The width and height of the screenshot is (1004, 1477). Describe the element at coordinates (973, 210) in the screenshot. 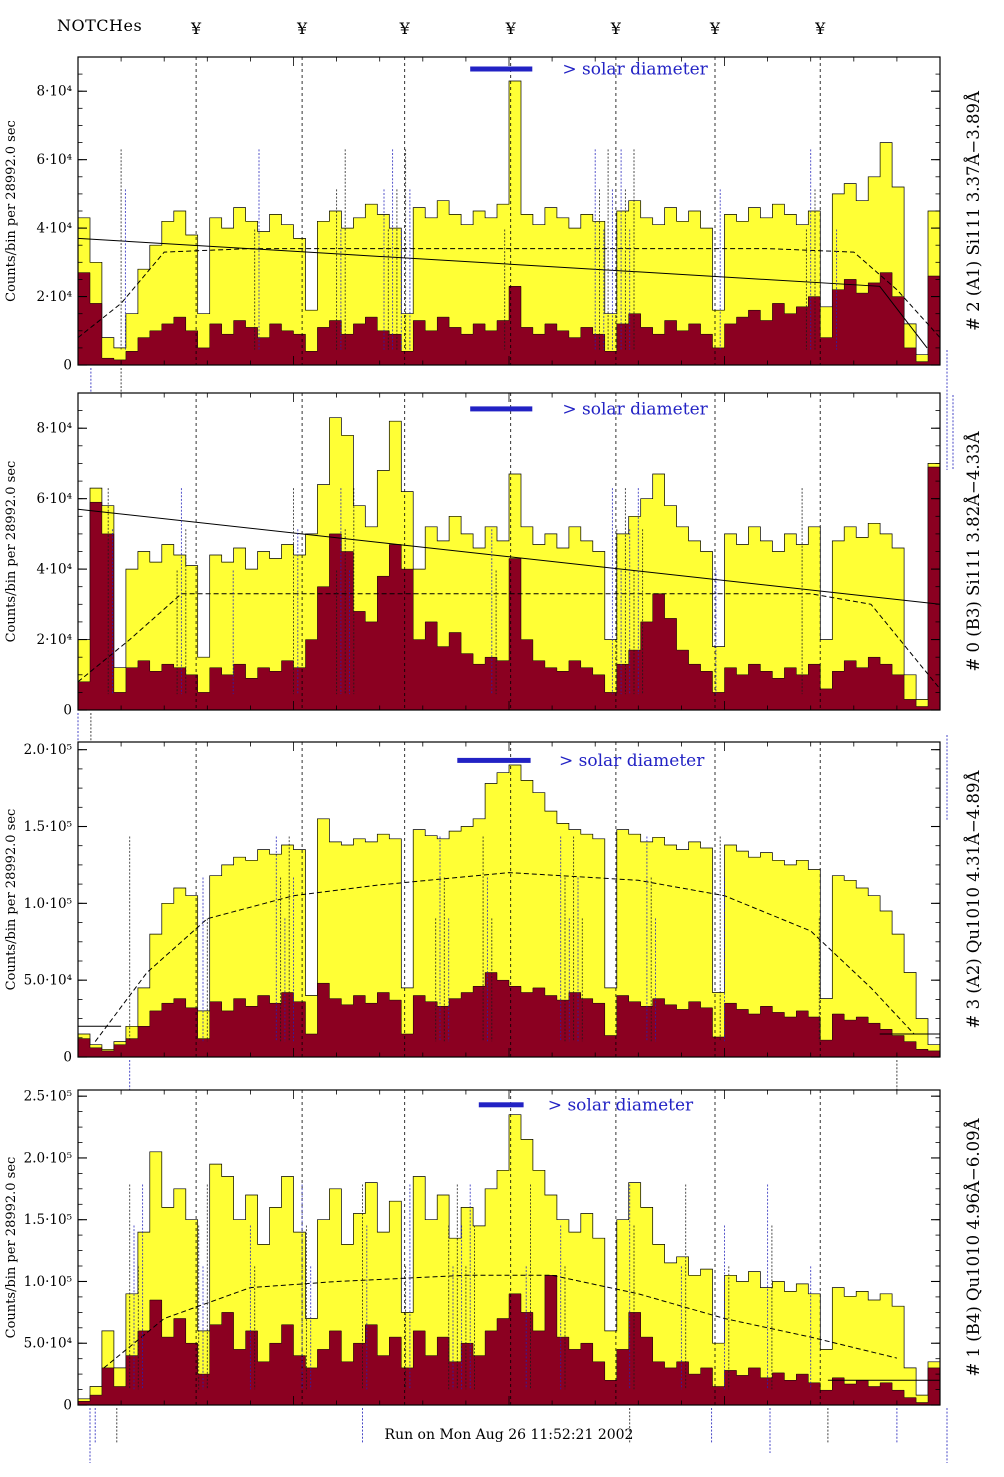

I see `panel-right-label: # 2 (A1) Si111 3.37Å−3.89Å` at that location.